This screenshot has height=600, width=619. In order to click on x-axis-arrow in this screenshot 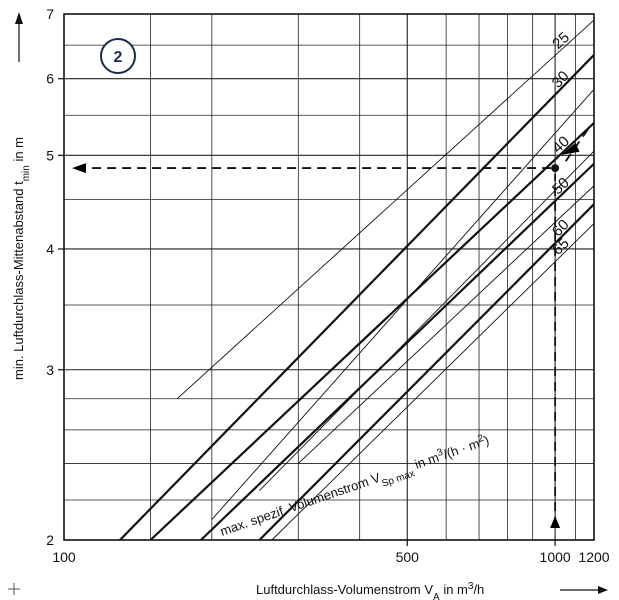, I will do `click(584, 590)`.